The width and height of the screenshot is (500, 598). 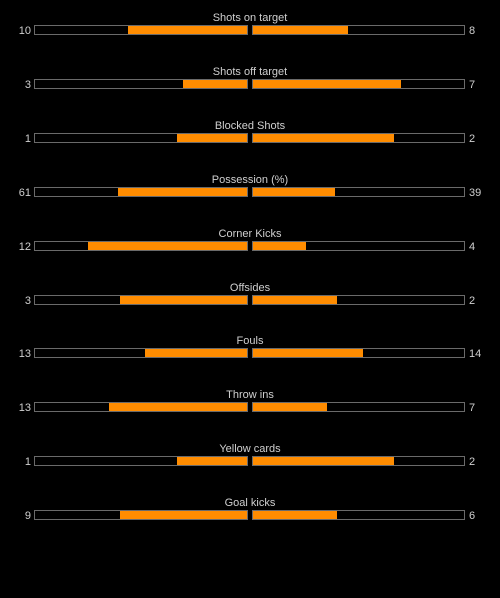 What do you see at coordinates (475, 193) in the screenshot?
I see `away-value: 39` at bounding box center [475, 193].